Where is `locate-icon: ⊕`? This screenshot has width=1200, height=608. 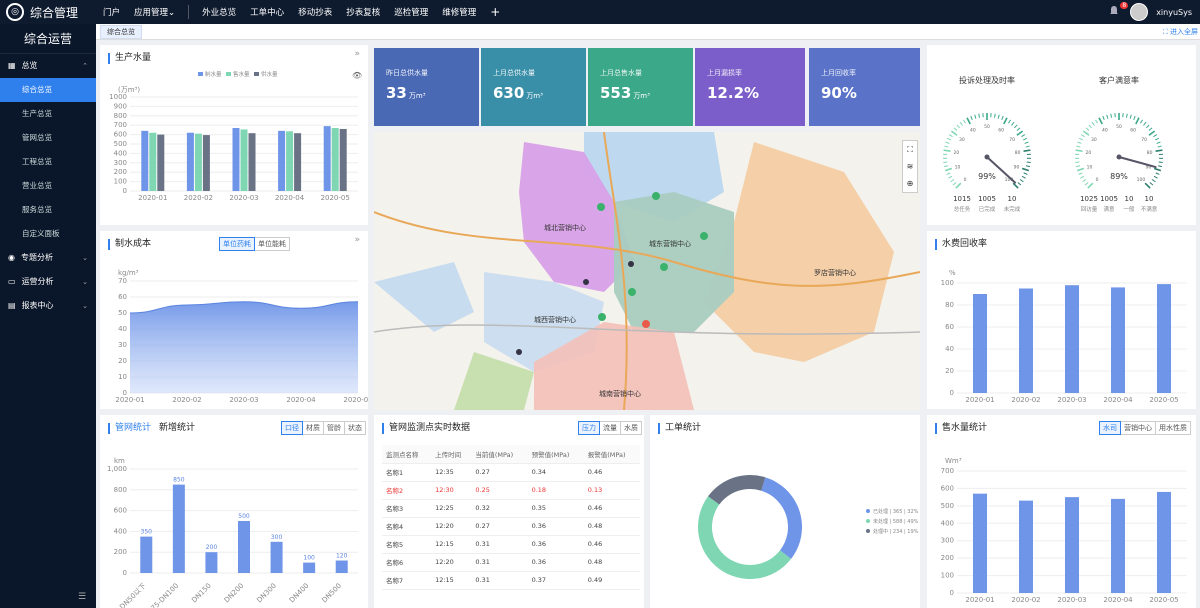
locate-icon: ⊕ is located at coordinates (910, 183).